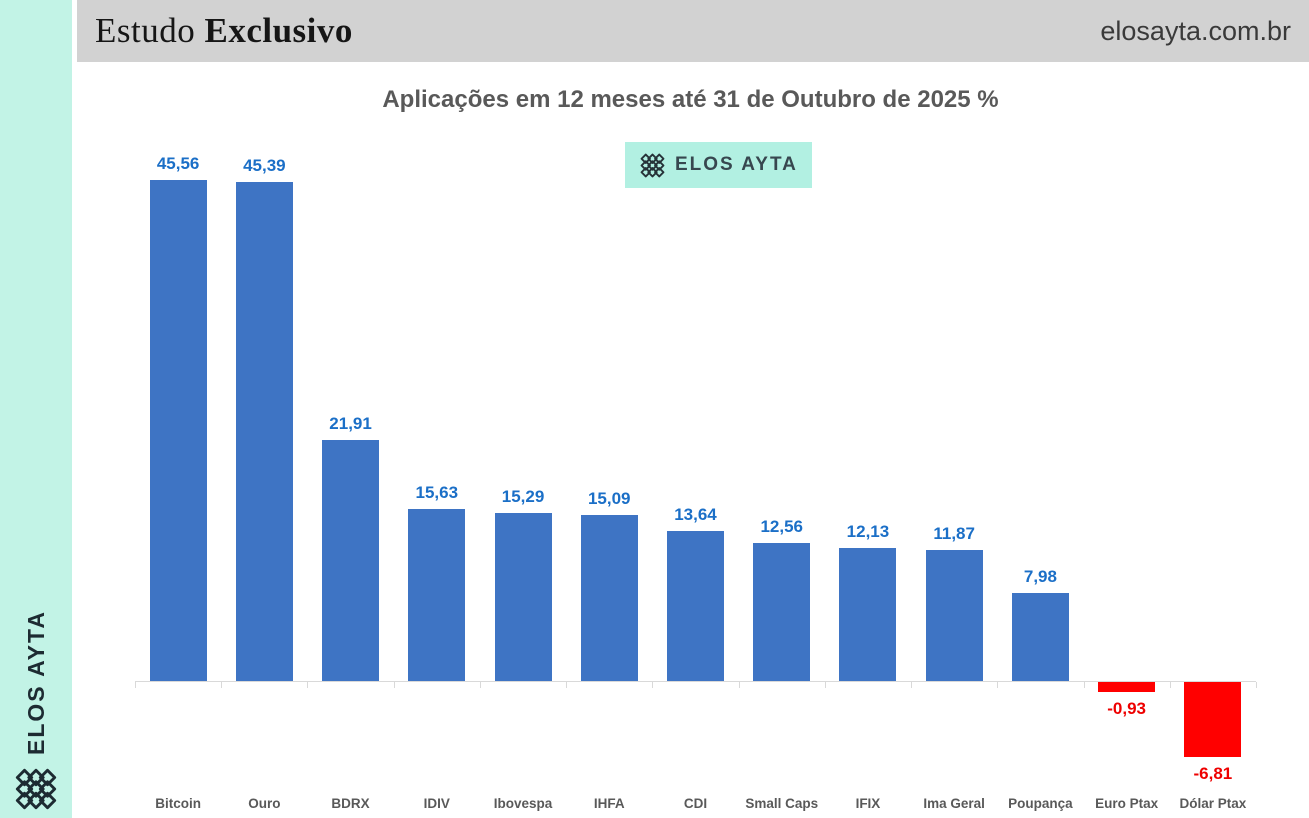  Describe the element at coordinates (178, 803) in the screenshot. I see `category-label: Bitcoin` at that location.